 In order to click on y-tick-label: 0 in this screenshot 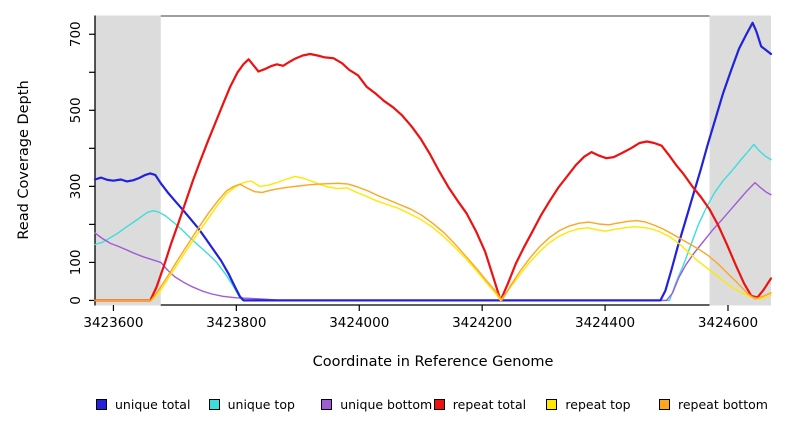, I will do `click(76, 300)`.